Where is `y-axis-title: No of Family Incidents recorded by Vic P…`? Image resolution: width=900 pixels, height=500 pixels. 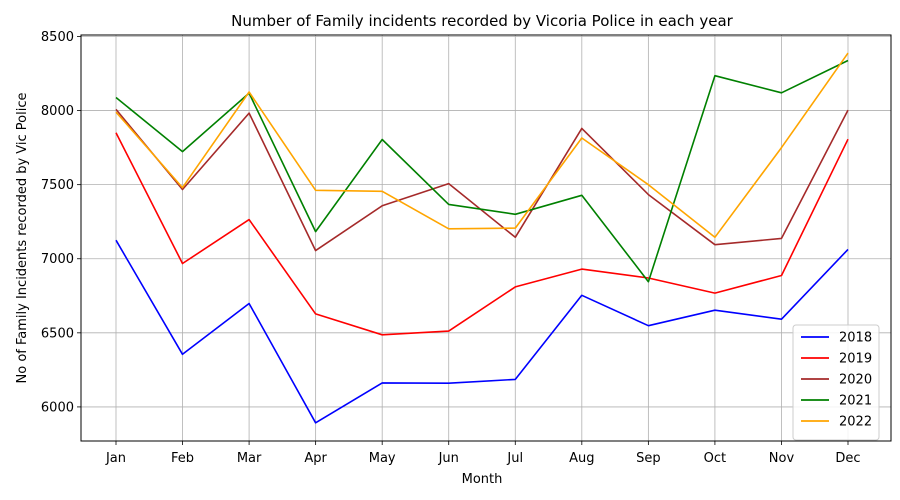
y-axis-title: No of Family Incidents recorded by Vic P… is located at coordinates (22, 238).